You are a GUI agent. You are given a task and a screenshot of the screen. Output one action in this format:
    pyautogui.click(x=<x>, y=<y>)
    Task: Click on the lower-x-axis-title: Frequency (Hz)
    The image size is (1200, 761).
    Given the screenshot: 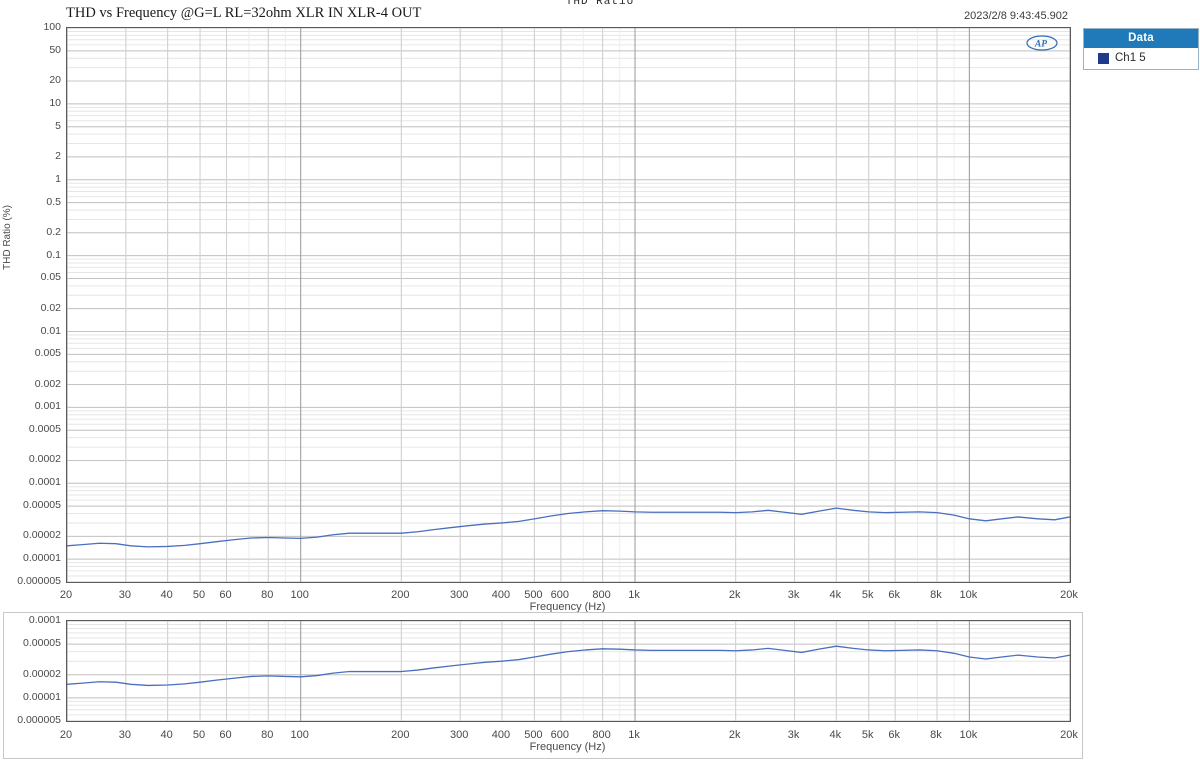 What is the action you would take?
    pyautogui.click(x=567, y=747)
    